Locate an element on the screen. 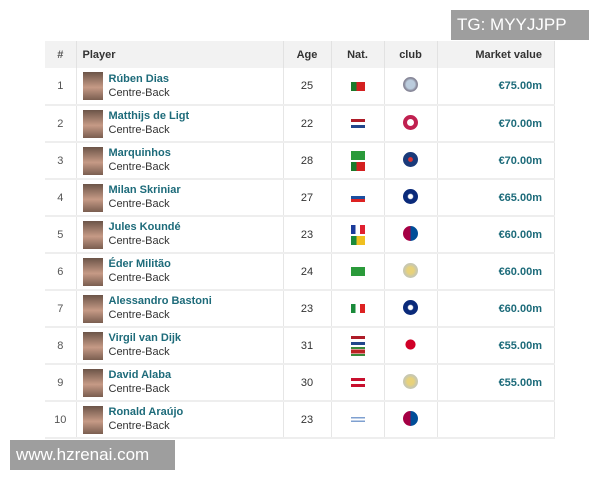  rank: 5 is located at coordinates (61, 235).